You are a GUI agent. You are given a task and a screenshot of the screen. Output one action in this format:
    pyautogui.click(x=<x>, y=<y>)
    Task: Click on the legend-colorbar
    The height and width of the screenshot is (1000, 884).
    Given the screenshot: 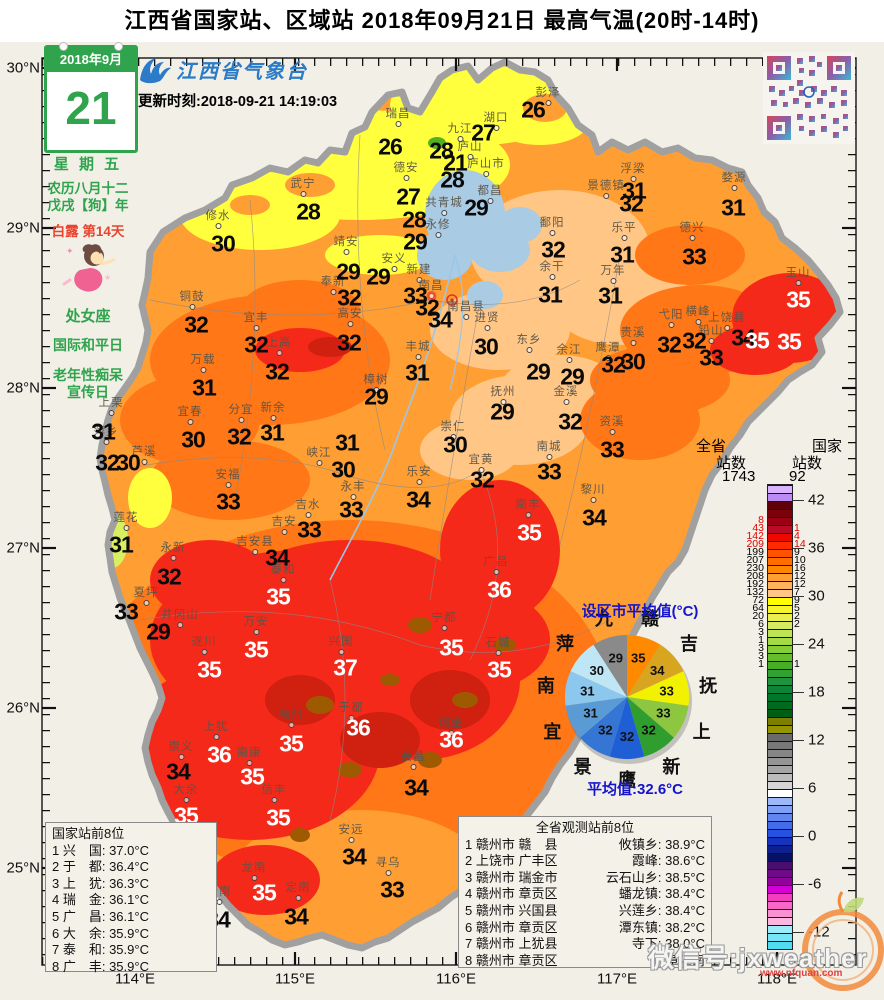 What is the action you would take?
    pyautogui.click(x=780, y=717)
    